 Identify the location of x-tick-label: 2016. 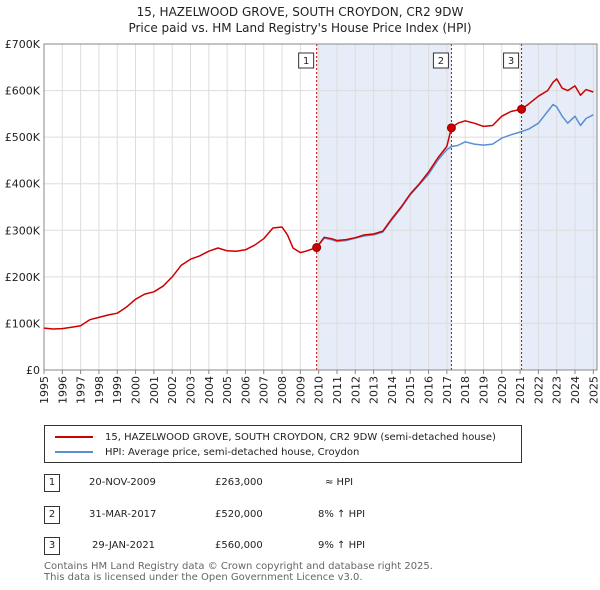
(429, 390).